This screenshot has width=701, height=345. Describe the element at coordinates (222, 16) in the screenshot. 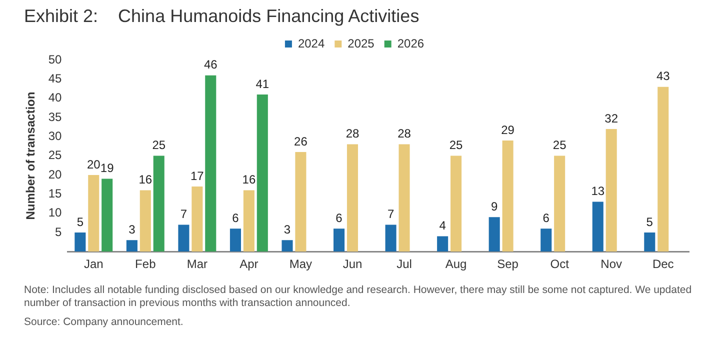

I see `chart-title: Exhibit 2: China Humanoids Financing Activities` at that location.